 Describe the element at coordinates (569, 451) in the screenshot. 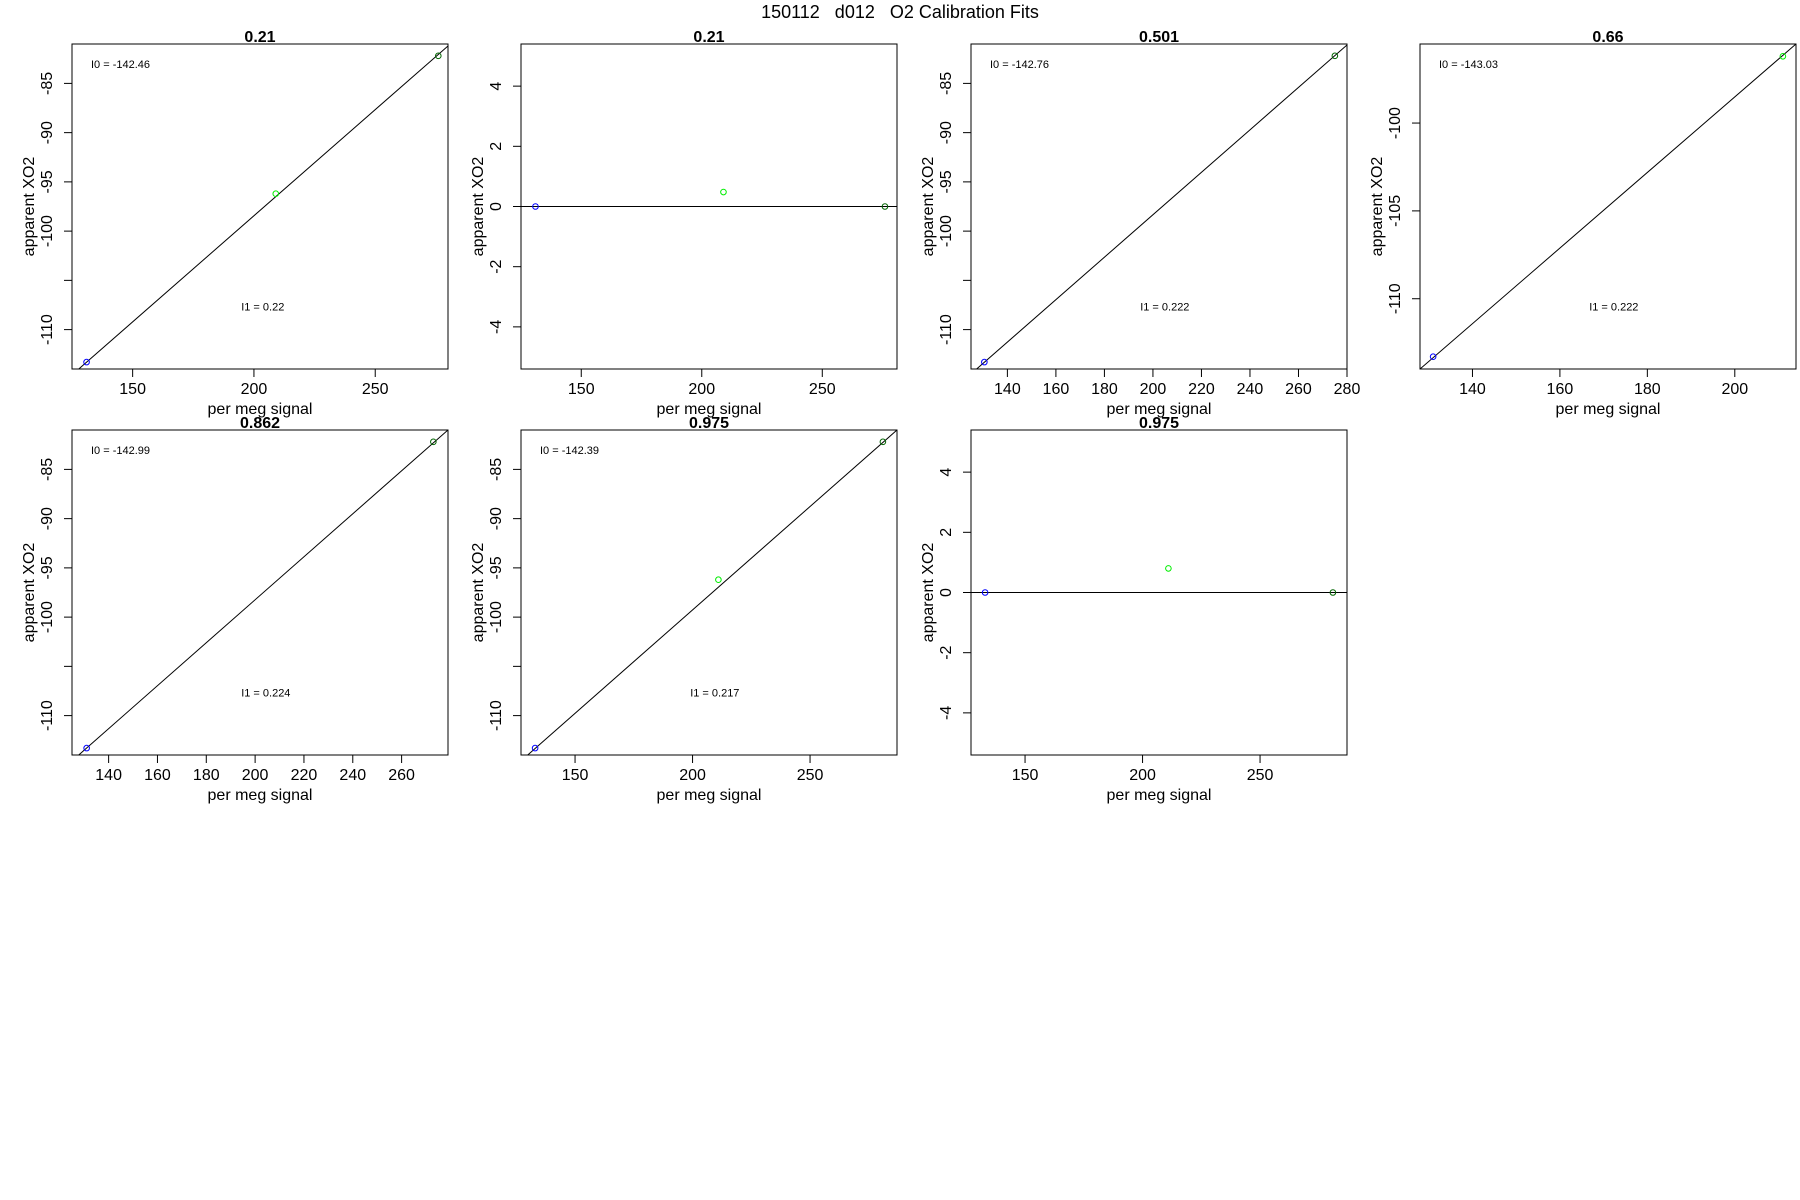

I see `fit-annotation: I0 = -142.39` at that location.